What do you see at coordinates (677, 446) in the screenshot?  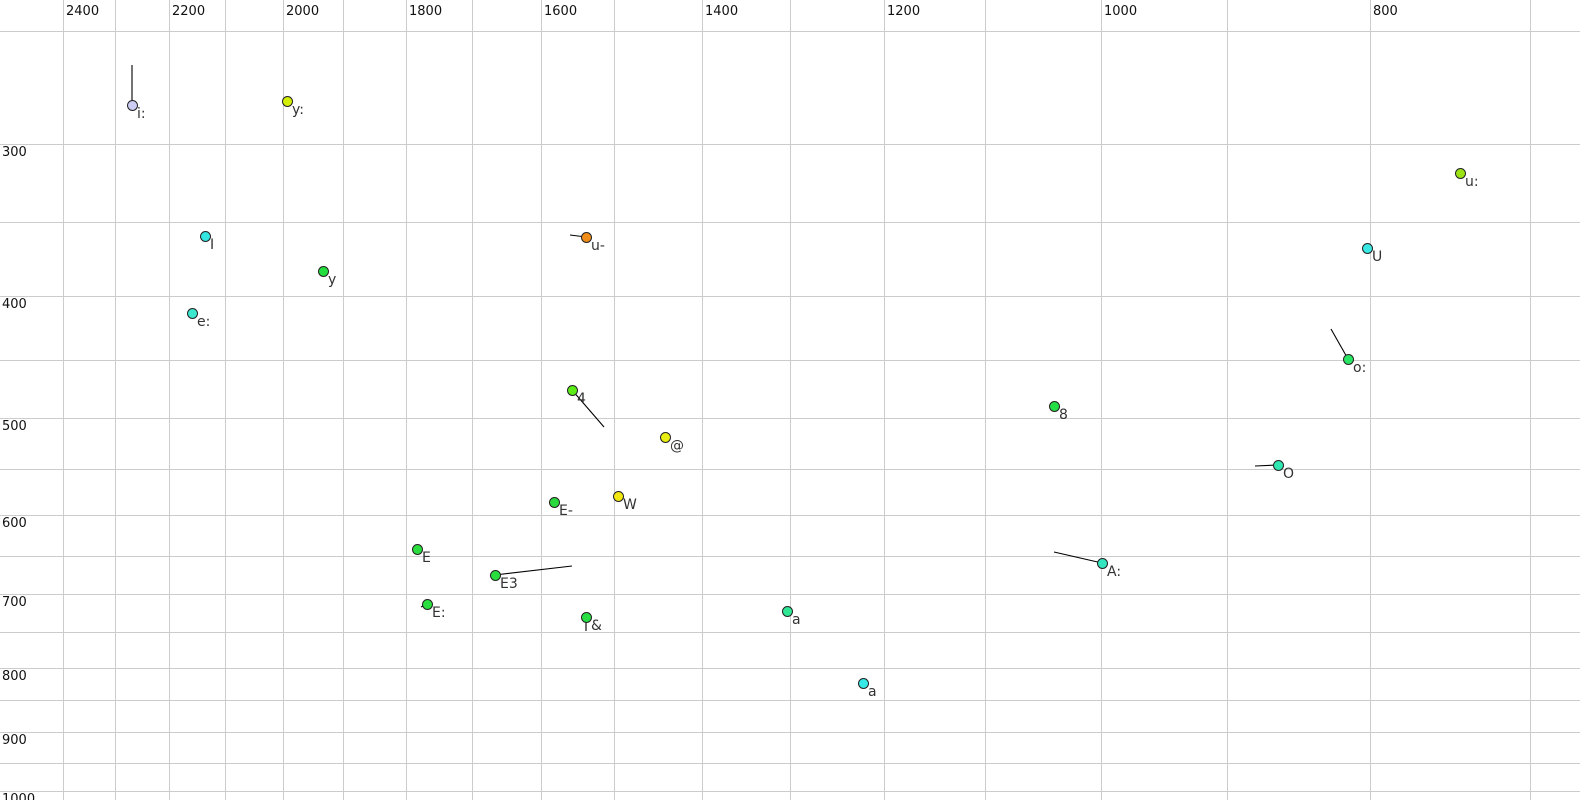 I see `data-point-label: @` at bounding box center [677, 446].